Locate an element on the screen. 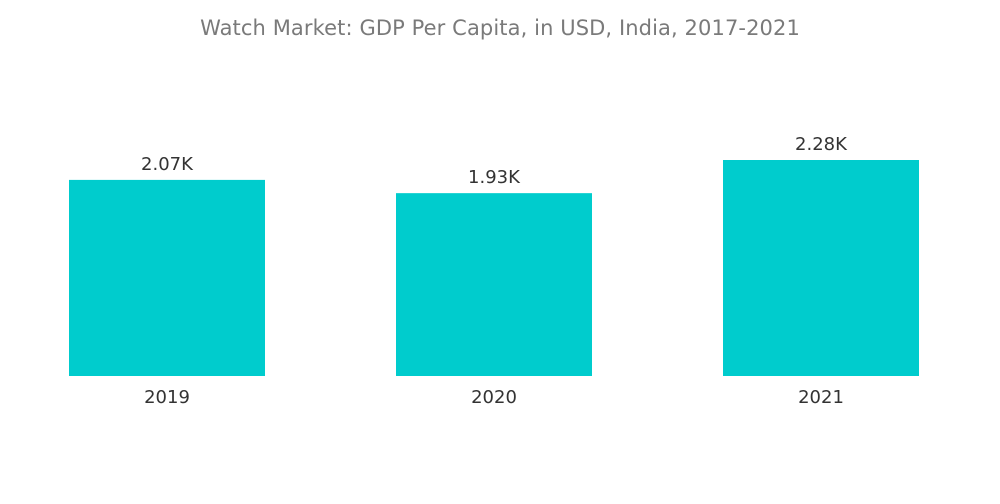  x-tick-label-2020: 2020 is located at coordinates (494, 397).